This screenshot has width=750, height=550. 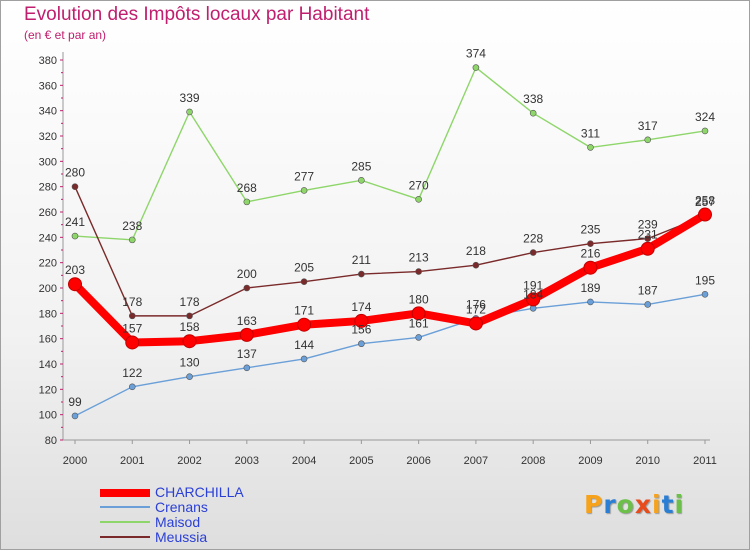 What do you see at coordinates (48, 188) in the screenshot?
I see `y-tick-label: 280` at bounding box center [48, 188].